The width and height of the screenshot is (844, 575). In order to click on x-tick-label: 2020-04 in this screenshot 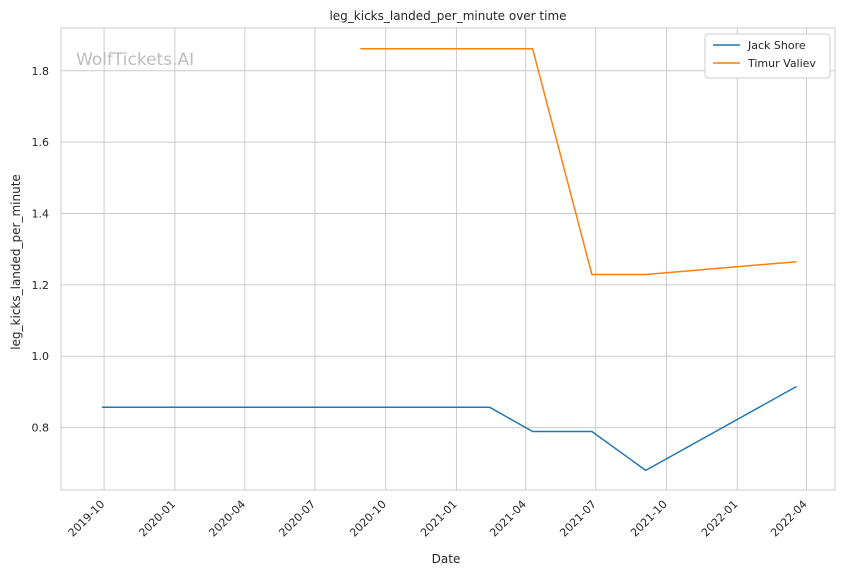, I will do `click(227, 519)`.